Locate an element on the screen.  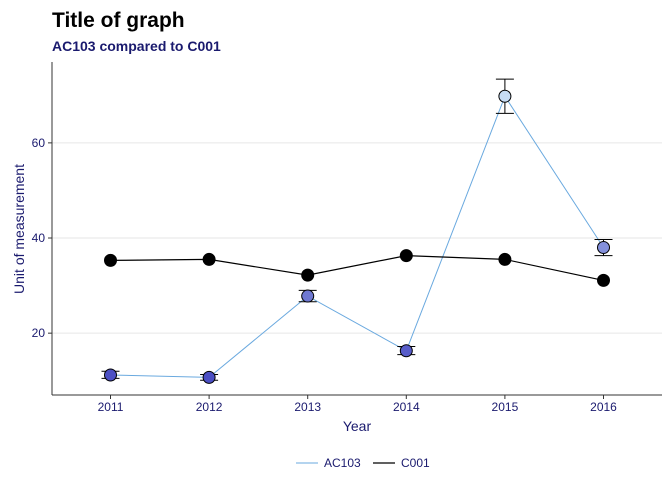
legend-label: AC103 is located at coordinates (342, 463).